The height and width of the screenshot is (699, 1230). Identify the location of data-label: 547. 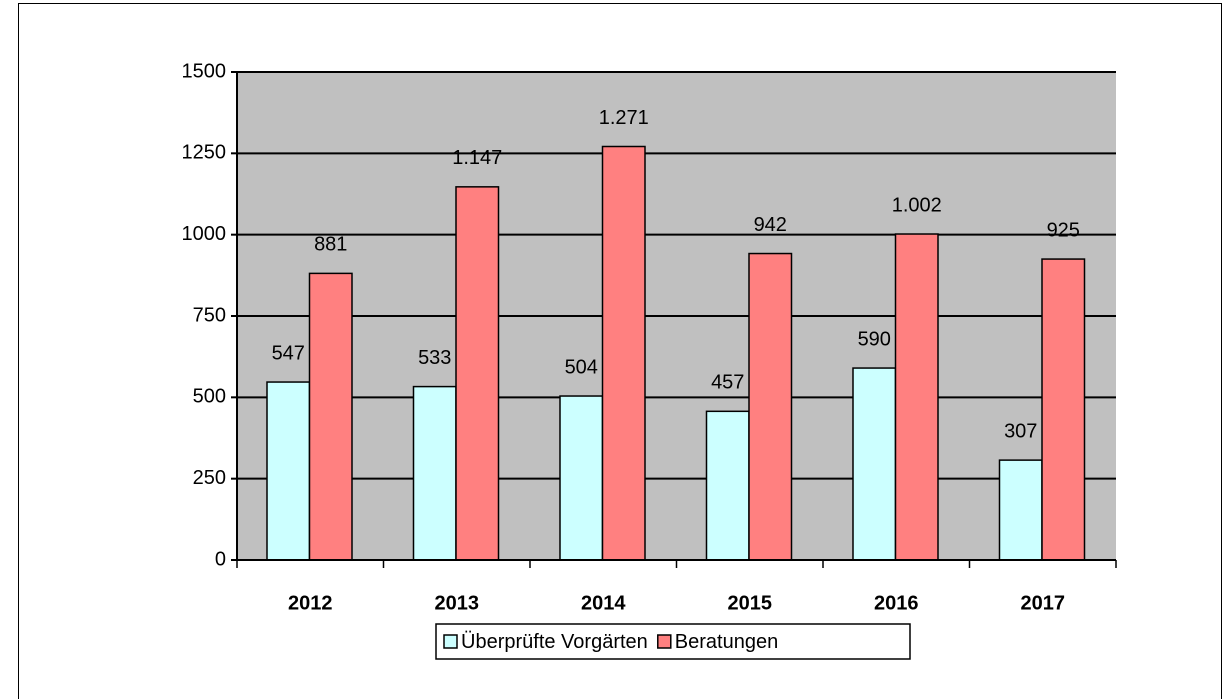
(288, 353).